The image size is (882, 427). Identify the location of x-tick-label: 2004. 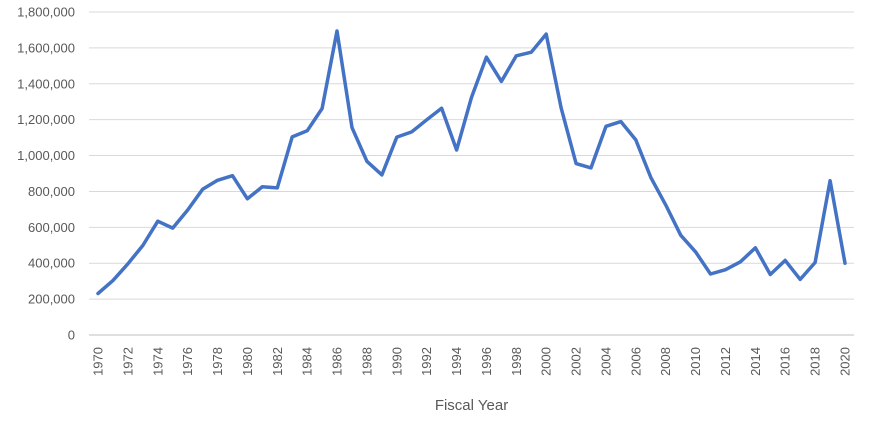
(605, 361).